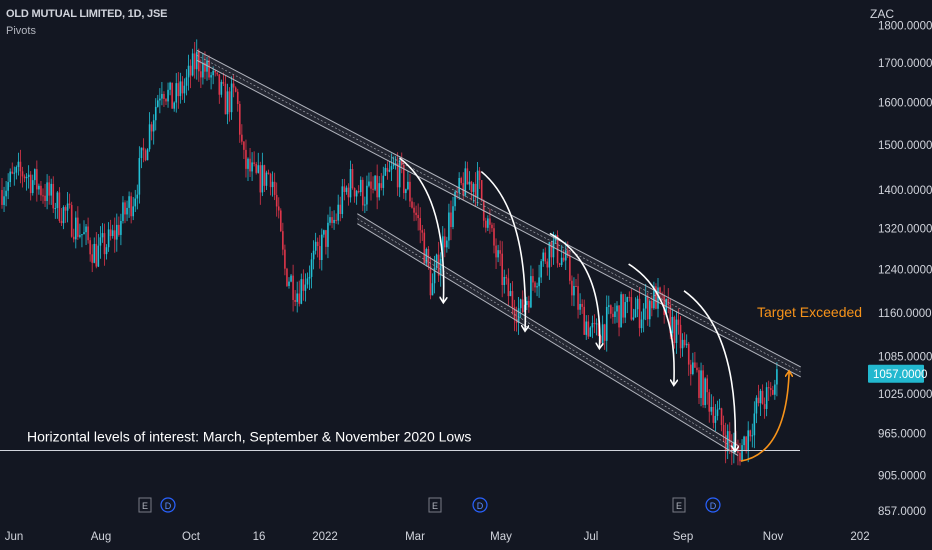 The width and height of the screenshot is (932, 550). I want to click on y-tick-label: 1025.0000, so click(905, 395).